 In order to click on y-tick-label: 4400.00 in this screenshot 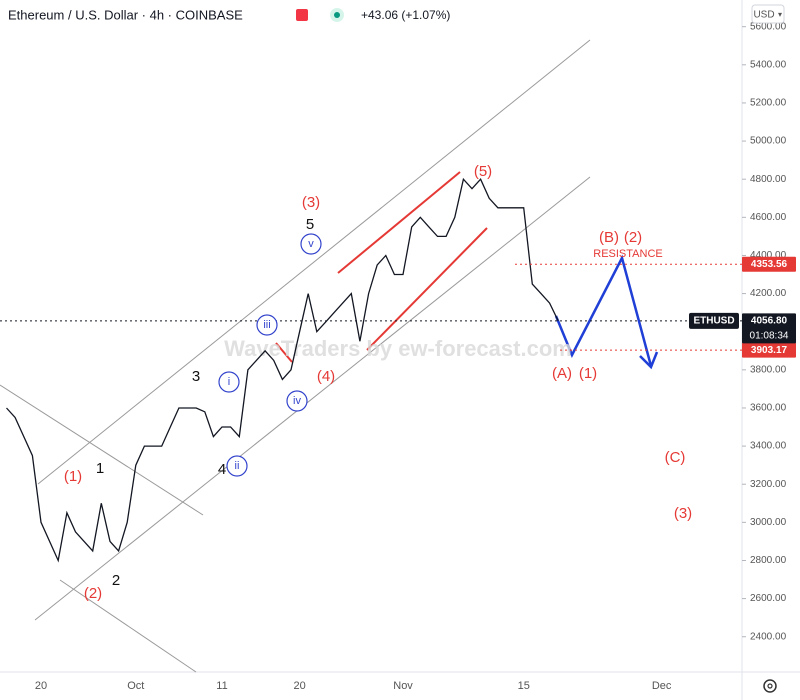, I will do `click(768, 255)`.